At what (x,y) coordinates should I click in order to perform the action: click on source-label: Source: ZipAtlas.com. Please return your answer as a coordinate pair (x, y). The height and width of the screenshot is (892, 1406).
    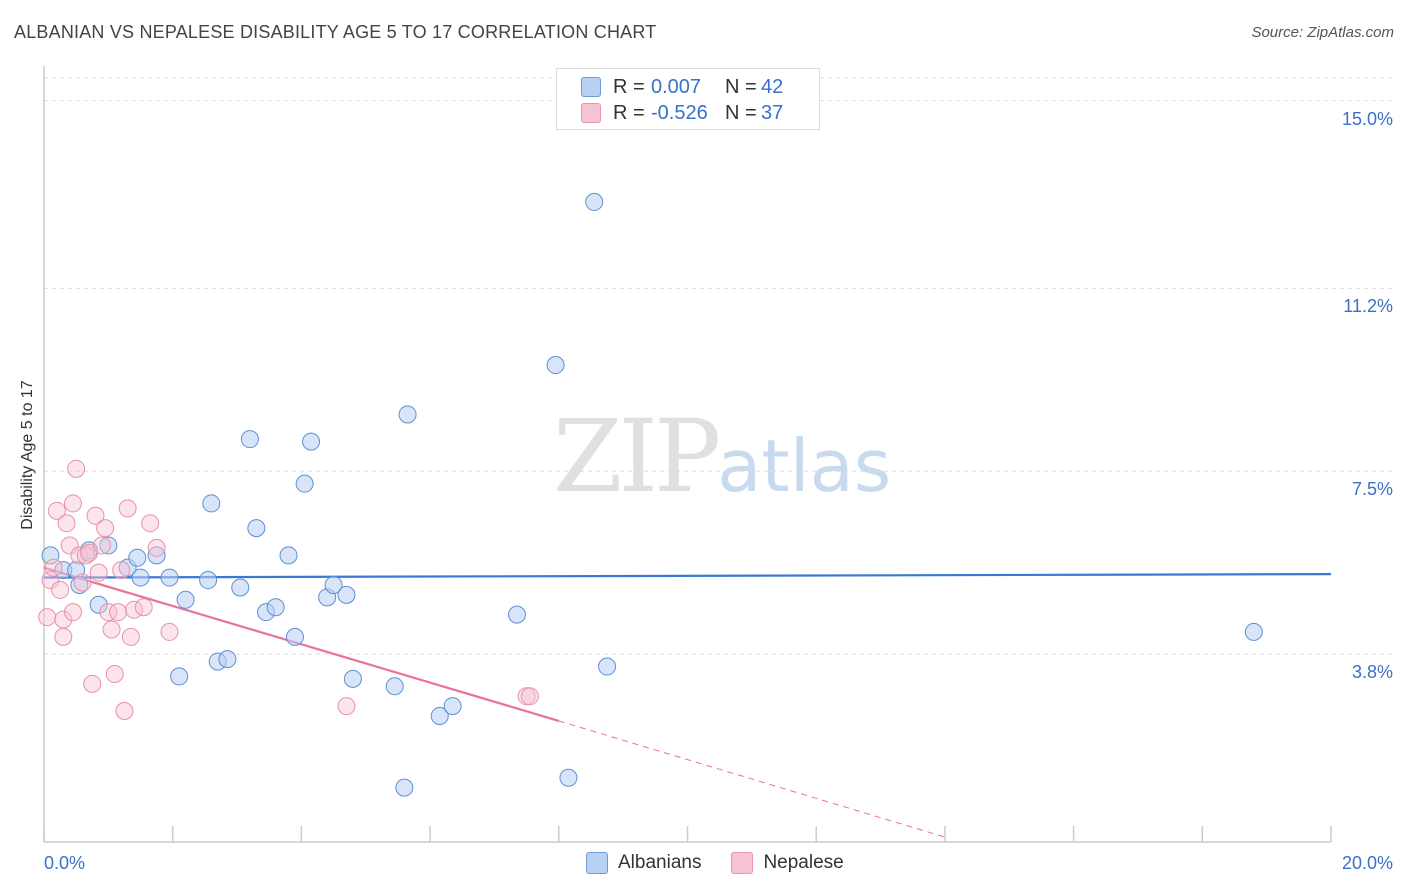
    Looking at the image, I should click on (1322, 32).